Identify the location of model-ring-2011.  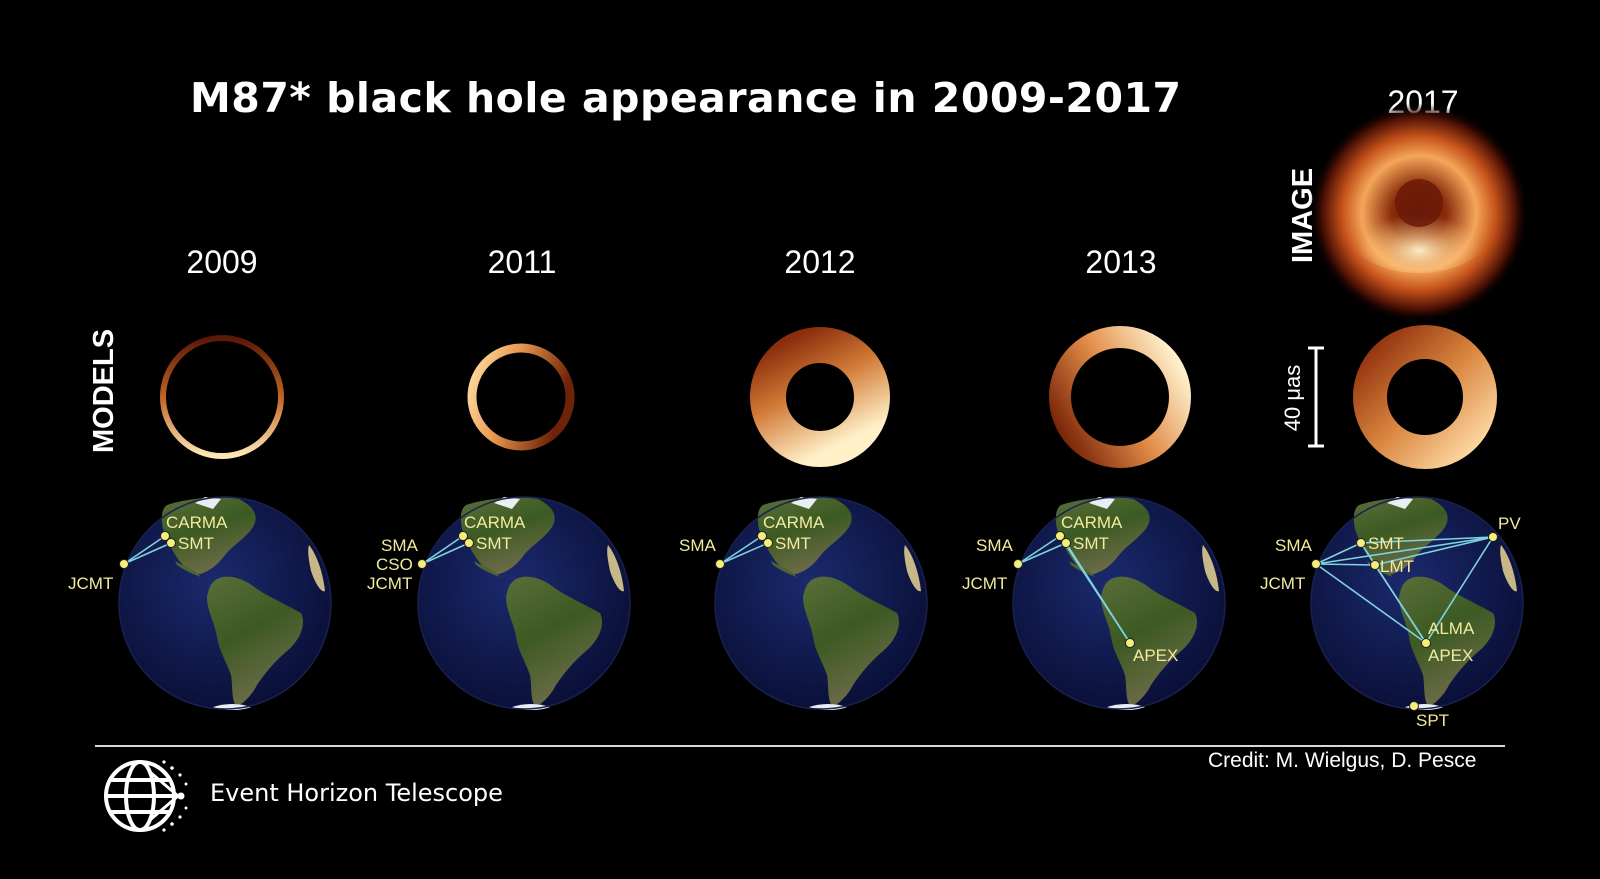
(521, 397).